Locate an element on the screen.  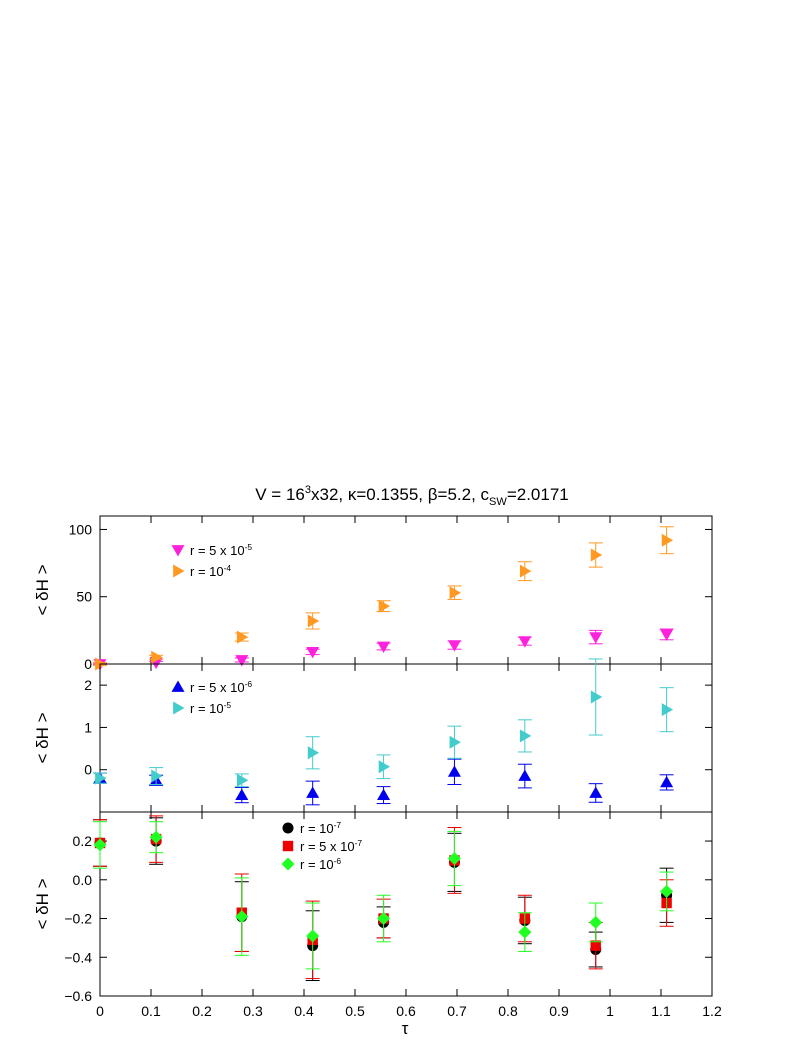
y-tick-label: 50 is located at coordinates (84, 597).